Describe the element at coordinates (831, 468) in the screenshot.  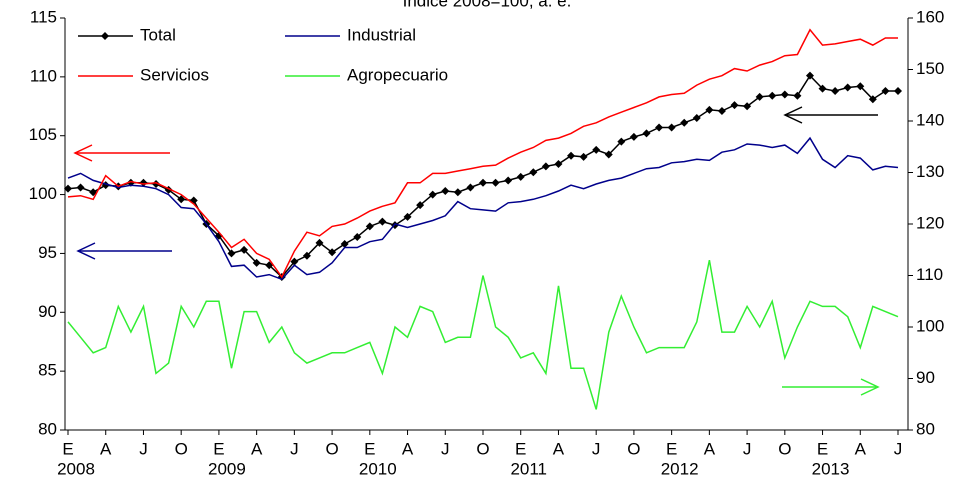
I see `year-label: 2013` at that location.